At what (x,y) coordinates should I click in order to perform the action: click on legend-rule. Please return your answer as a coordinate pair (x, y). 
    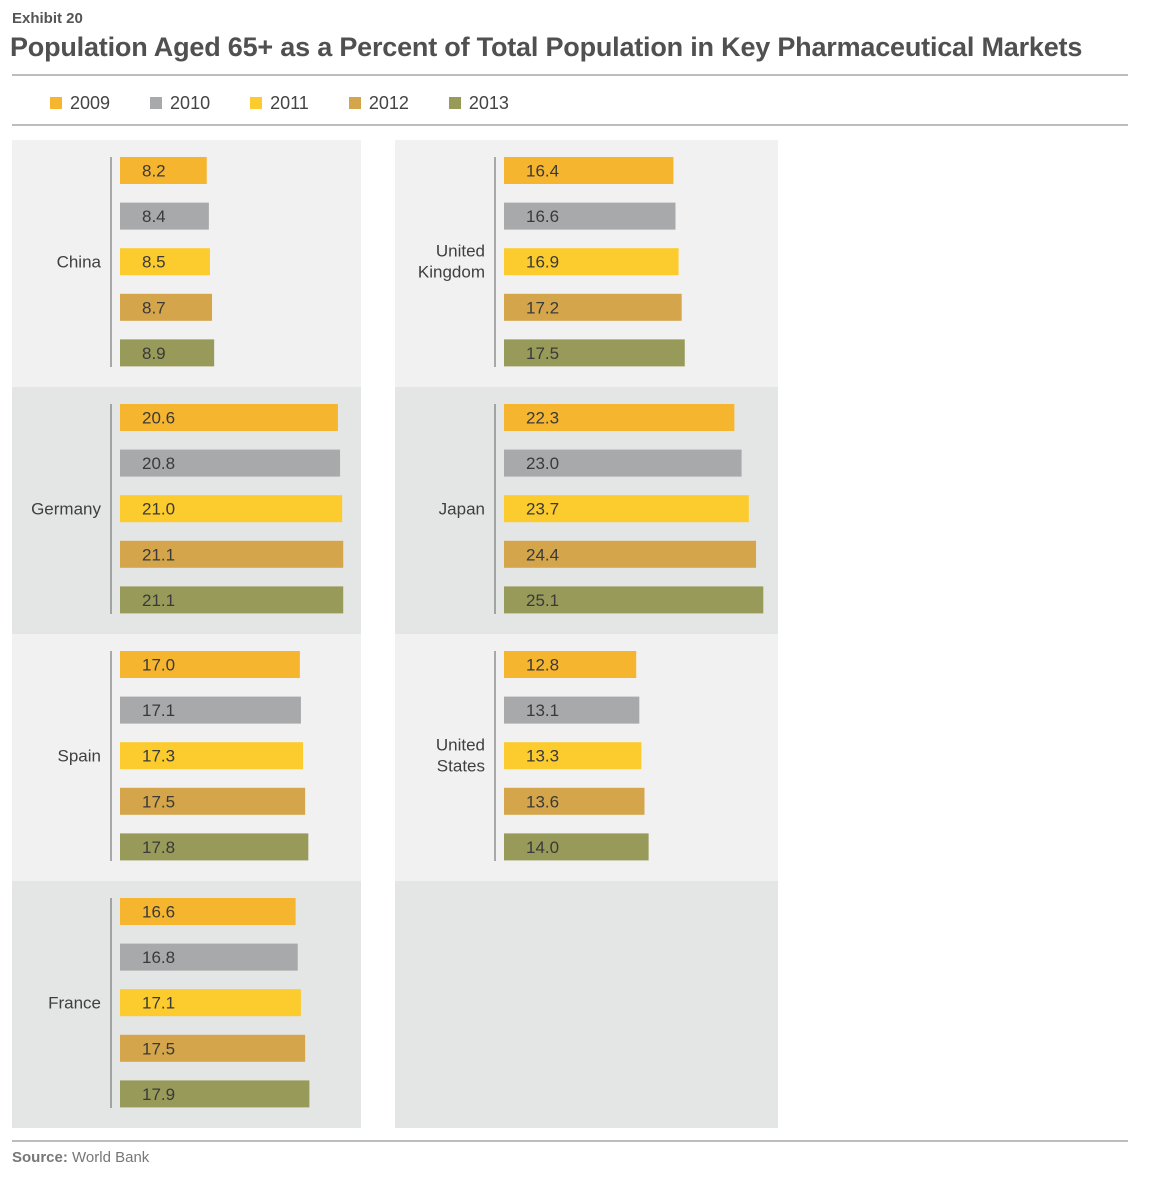
    Looking at the image, I should click on (570, 125).